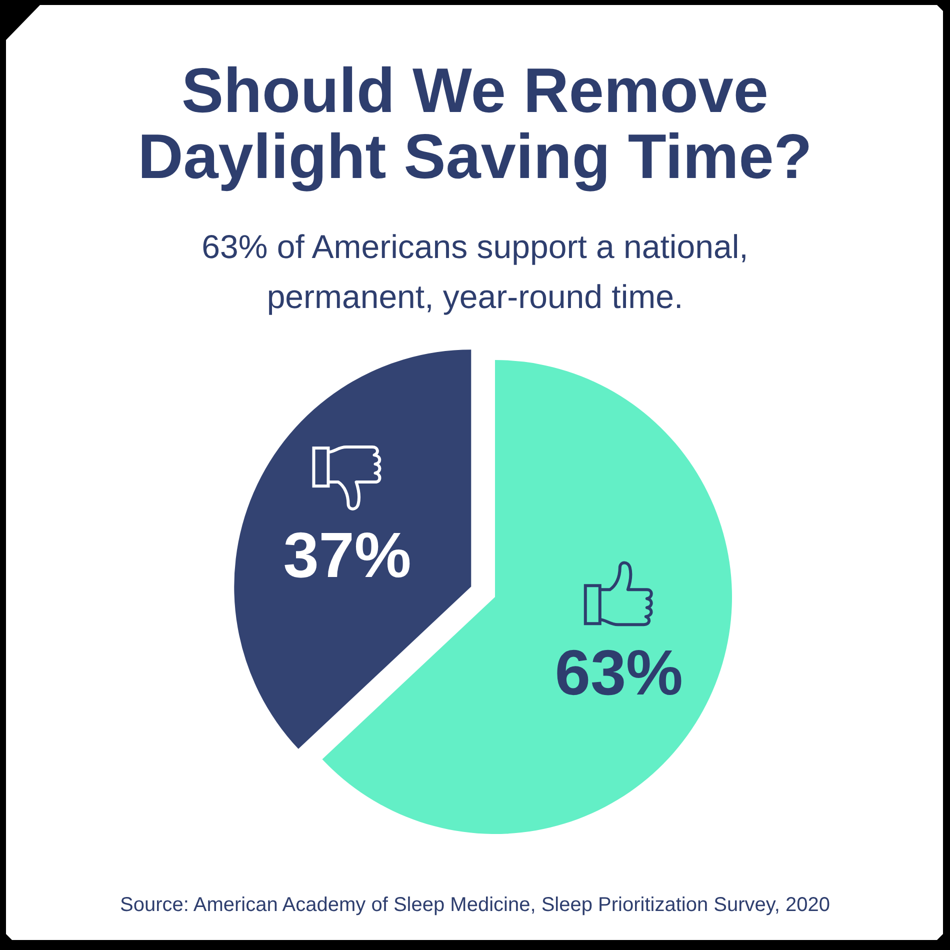 This screenshot has width=950, height=950. What do you see at coordinates (618, 672) in the screenshot?
I see `data-label: 63%` at bounding box center [618, 672].